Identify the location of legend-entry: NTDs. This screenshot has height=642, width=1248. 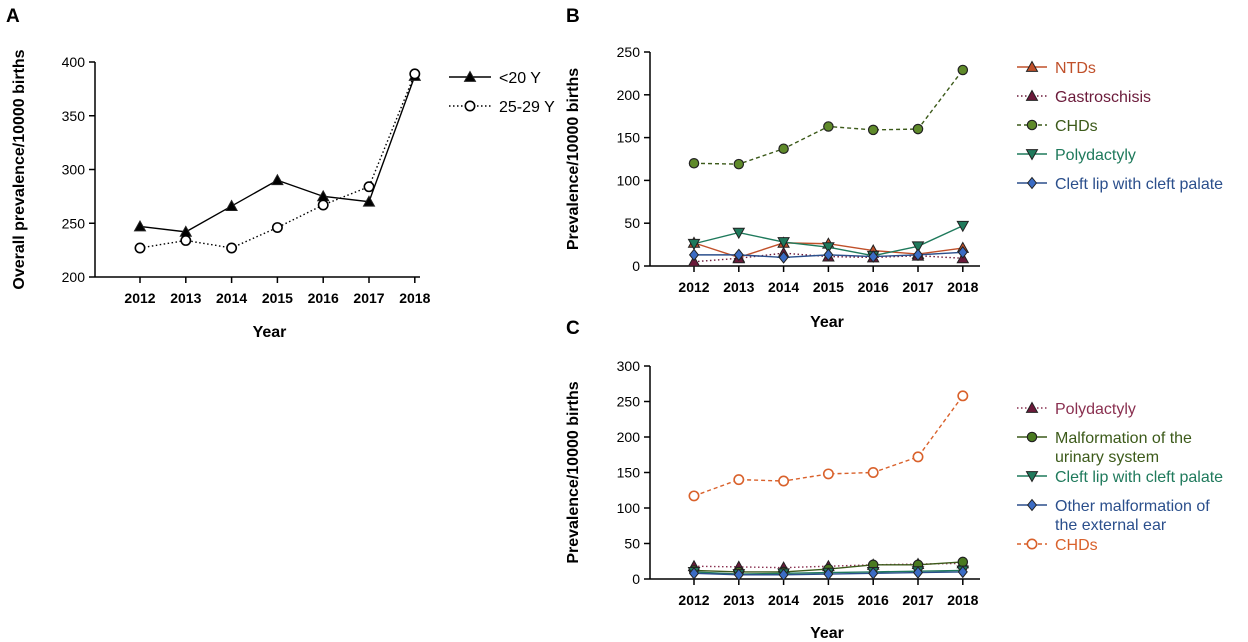
(1056, 68).